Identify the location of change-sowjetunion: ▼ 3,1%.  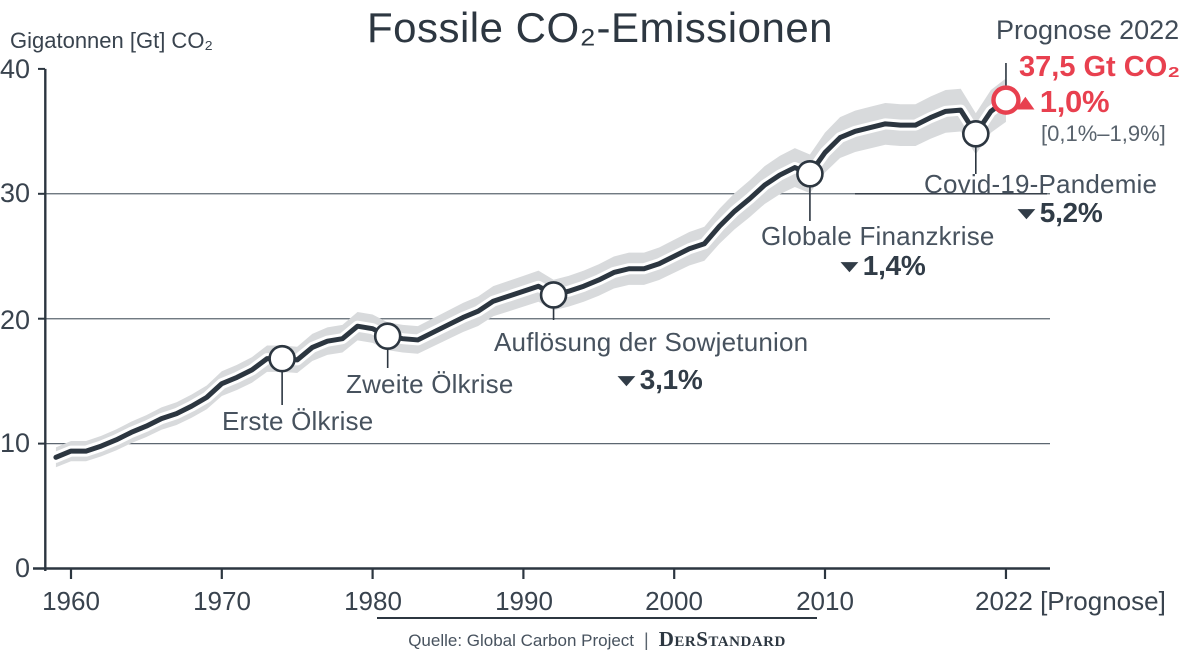
(657, 380).